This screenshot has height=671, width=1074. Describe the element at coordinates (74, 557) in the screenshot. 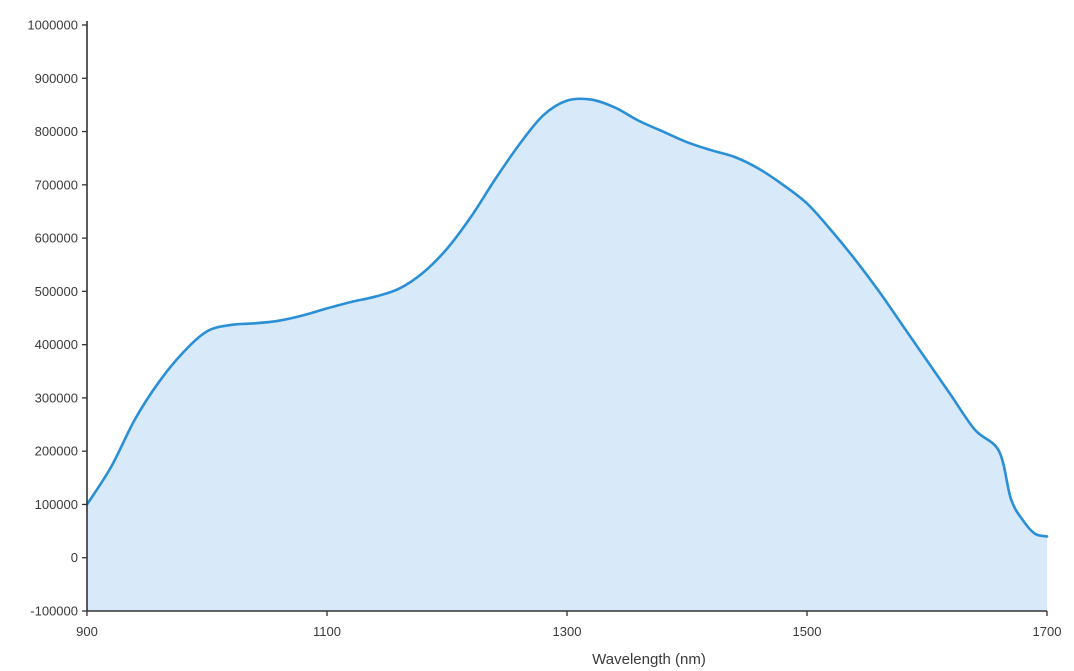

I see `y-tick-label: 0` at that location.